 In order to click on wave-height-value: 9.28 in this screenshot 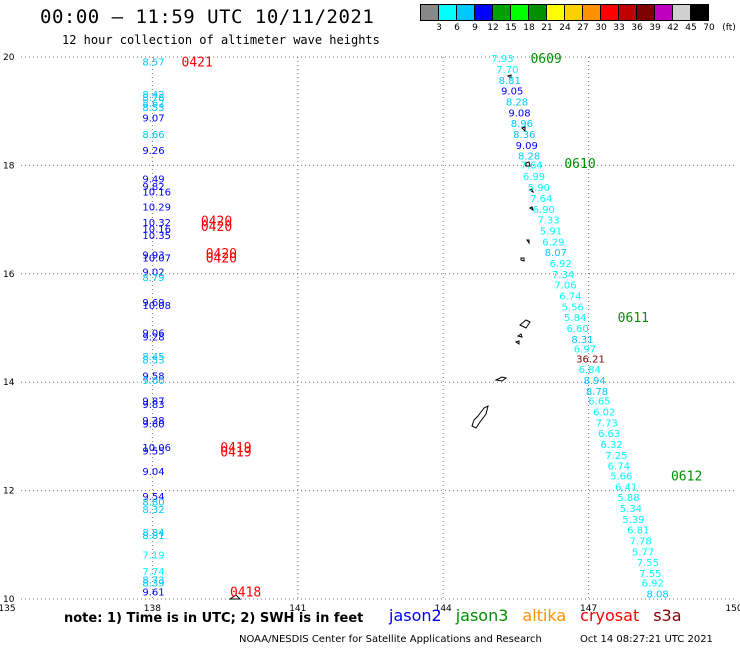, I will do `click(153, 338)`.